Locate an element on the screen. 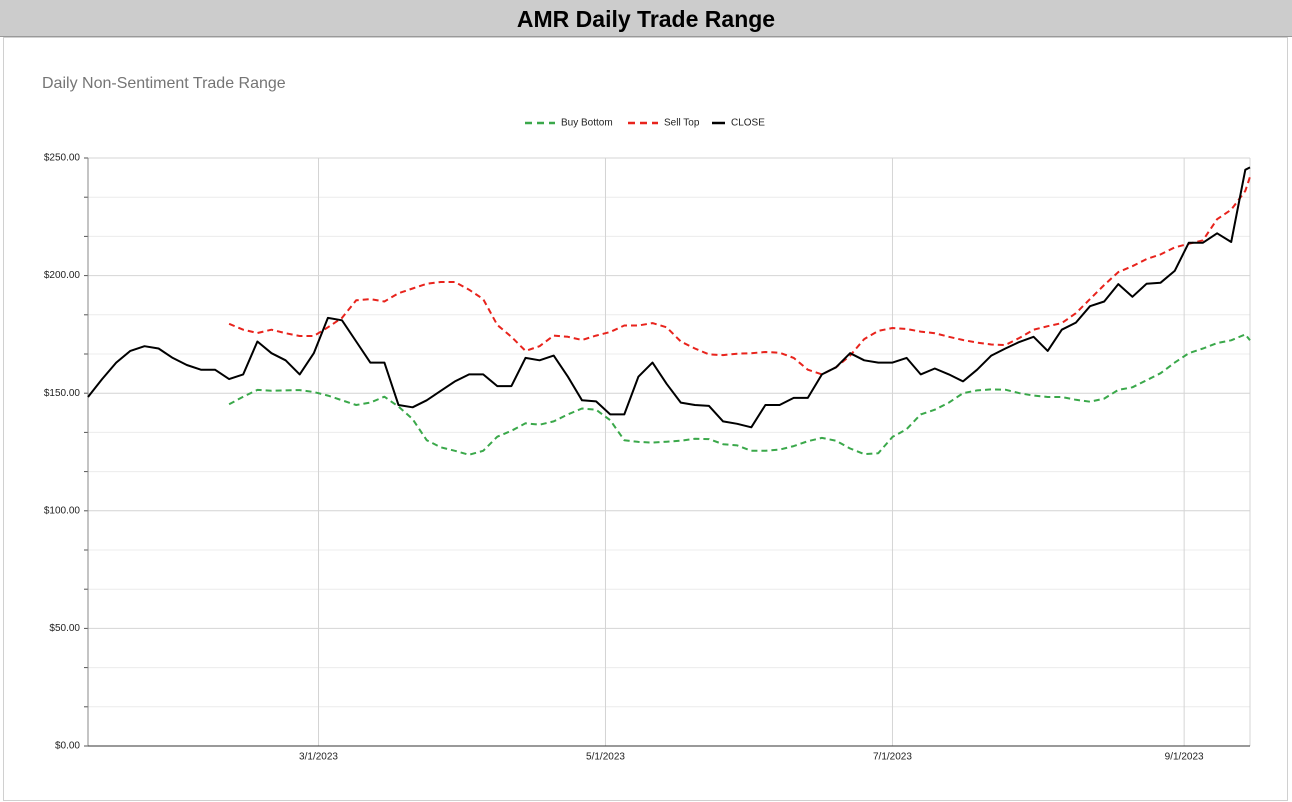  y-tick-label: $200.00 is located at coordinates (62, 275).